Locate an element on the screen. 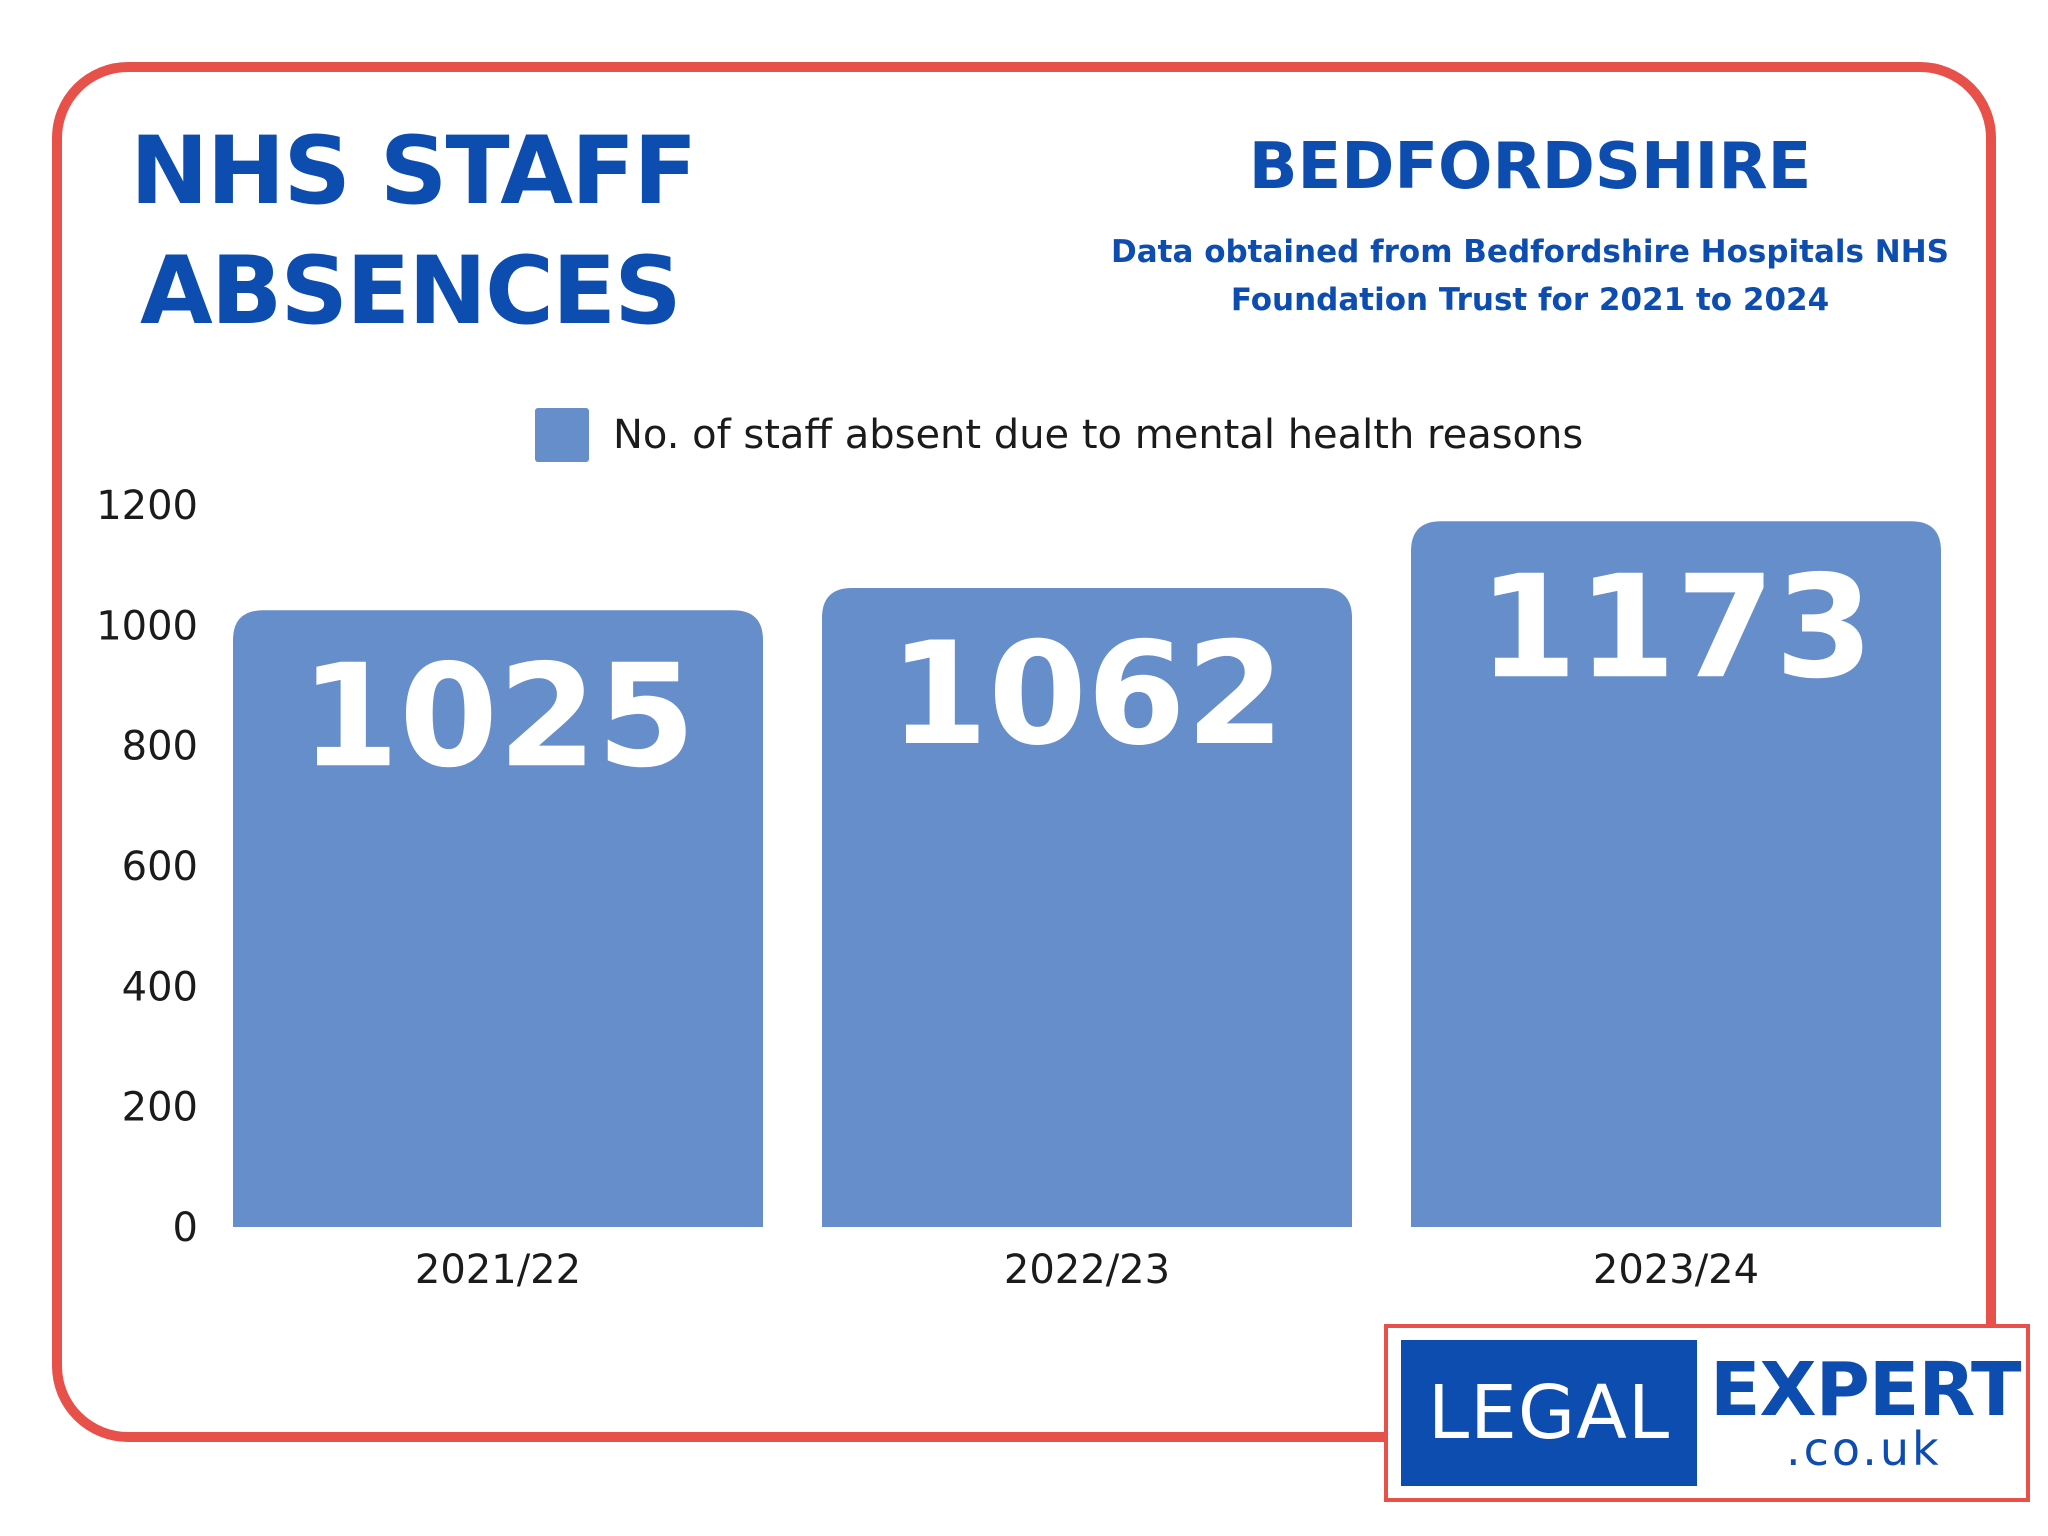 This screenshot has height=1536, width=2048. y-tick-label: 800 is located at coordinates (160, 747).